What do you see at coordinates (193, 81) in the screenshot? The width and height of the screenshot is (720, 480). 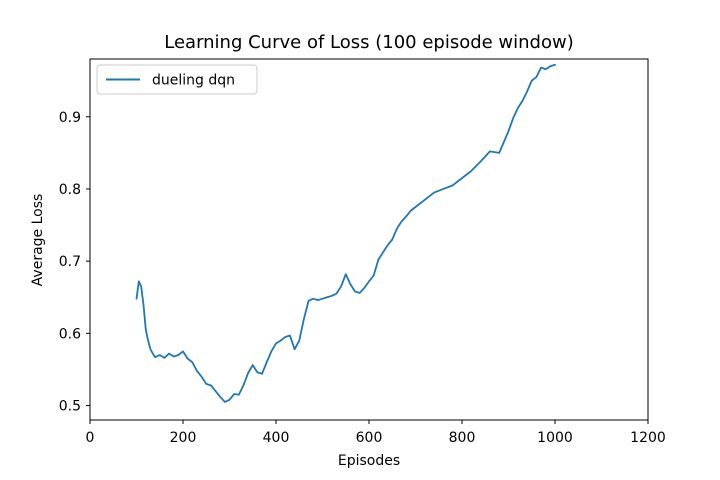 I see `legend-label-dueling-dqn: dueling dqn` at bounding box center [193, 81].